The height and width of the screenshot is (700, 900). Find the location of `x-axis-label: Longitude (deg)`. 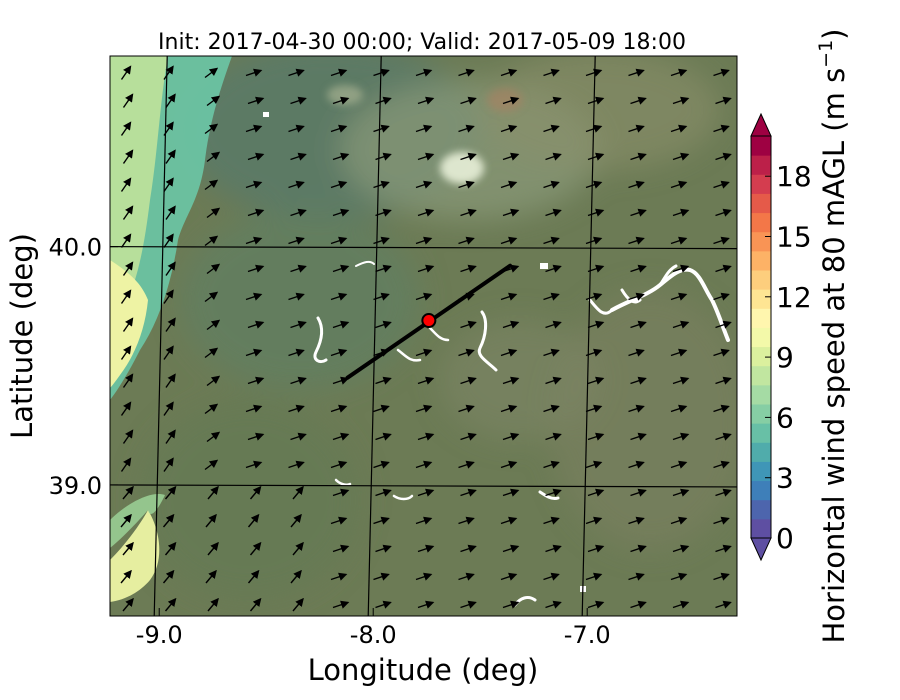

x-axis-label: Longitude (deg) is located at coordinates (423, 670).